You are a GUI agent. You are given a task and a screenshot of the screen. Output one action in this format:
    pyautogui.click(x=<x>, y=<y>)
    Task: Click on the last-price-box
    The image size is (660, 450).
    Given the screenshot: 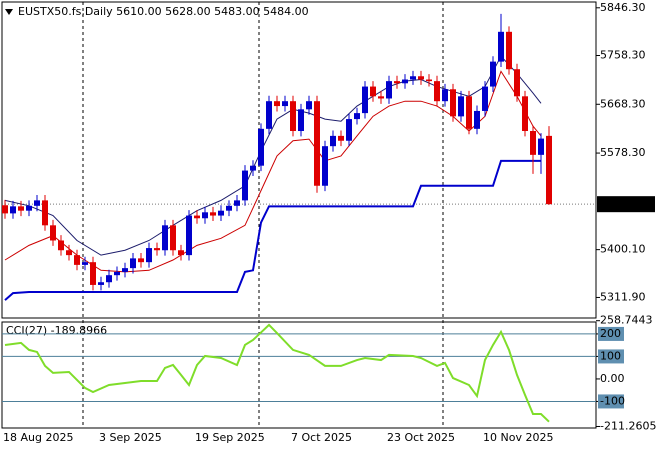 What is the action you would take?
    pyautogui.click(x=626, y=204)
    